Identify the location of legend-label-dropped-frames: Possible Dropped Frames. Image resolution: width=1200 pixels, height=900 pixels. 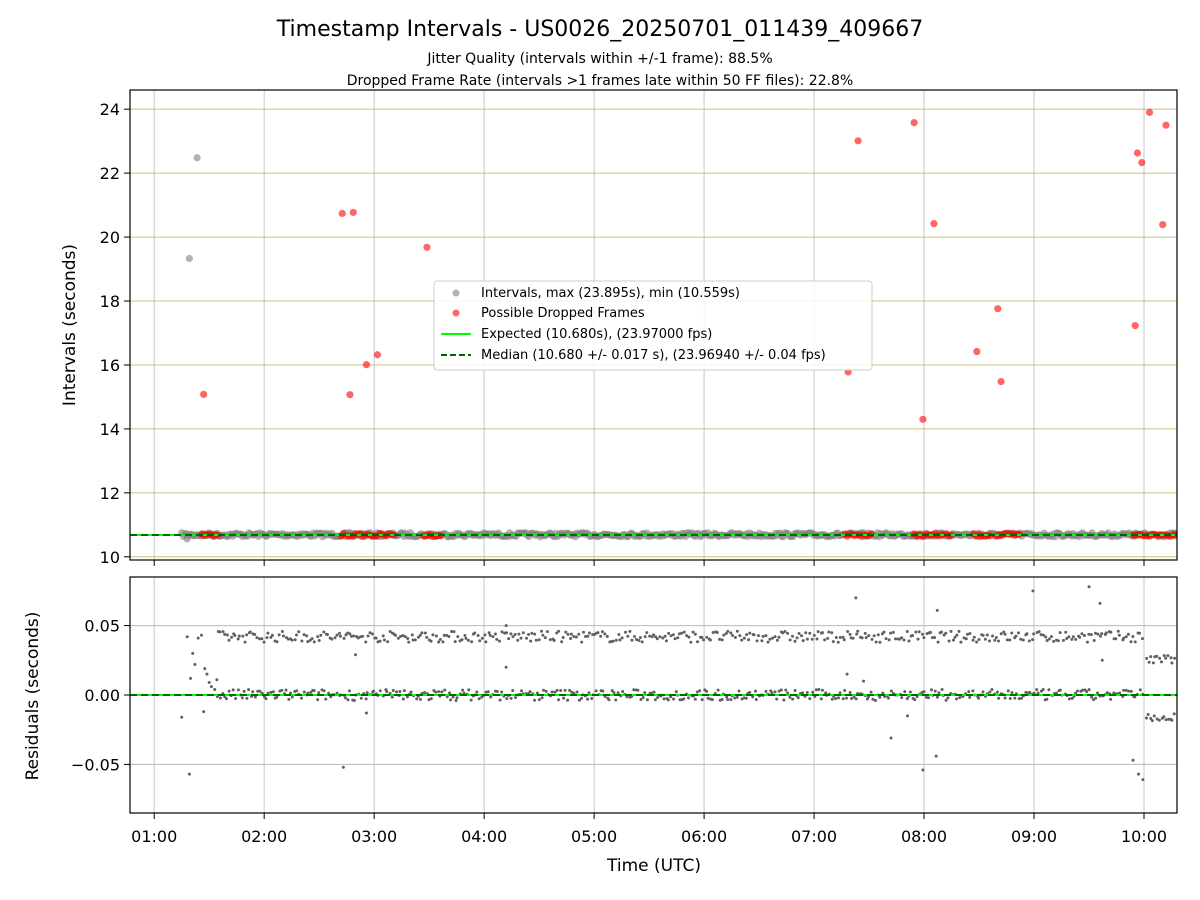
(563, 313).